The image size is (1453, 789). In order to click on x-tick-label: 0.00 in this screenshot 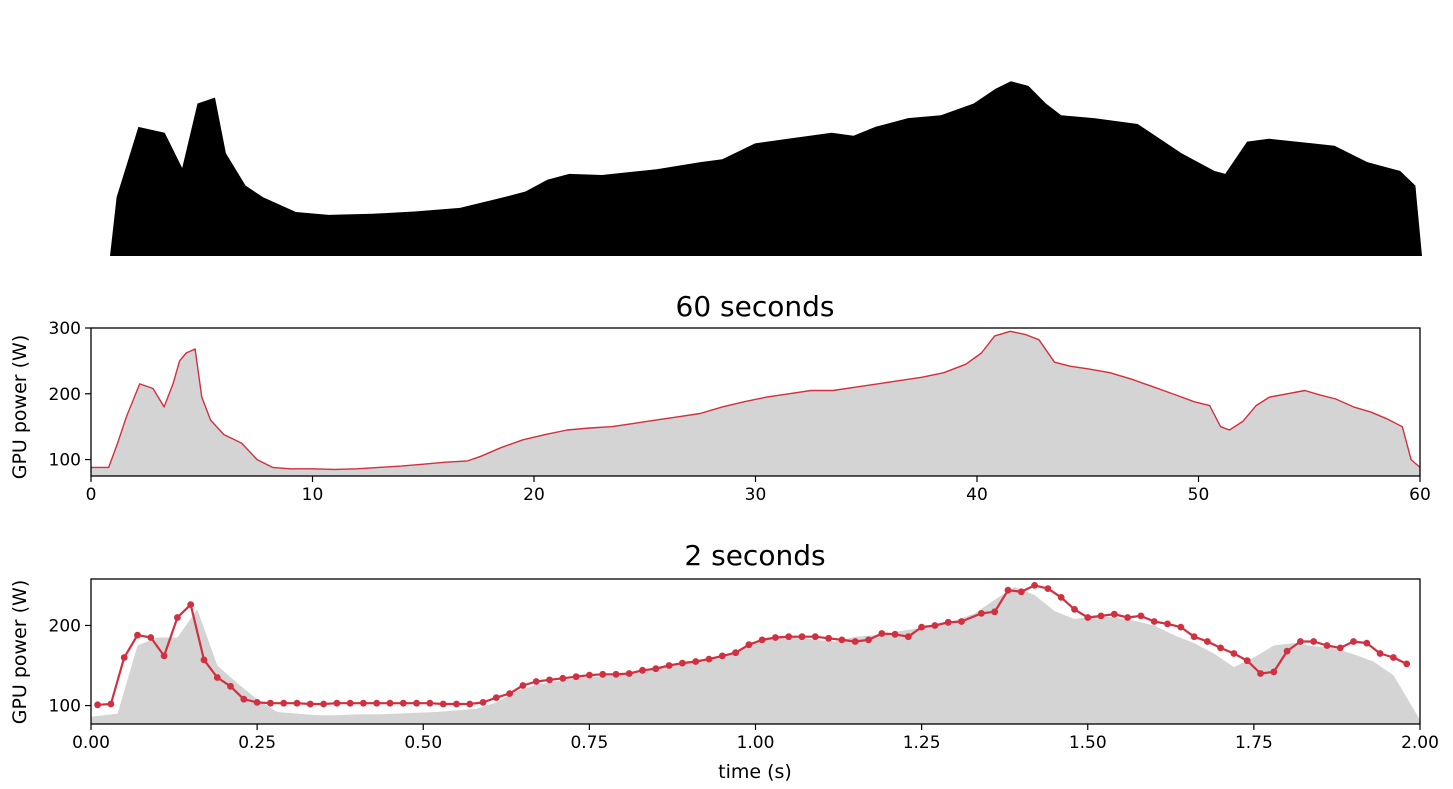, I will do `click(91, 743)`.